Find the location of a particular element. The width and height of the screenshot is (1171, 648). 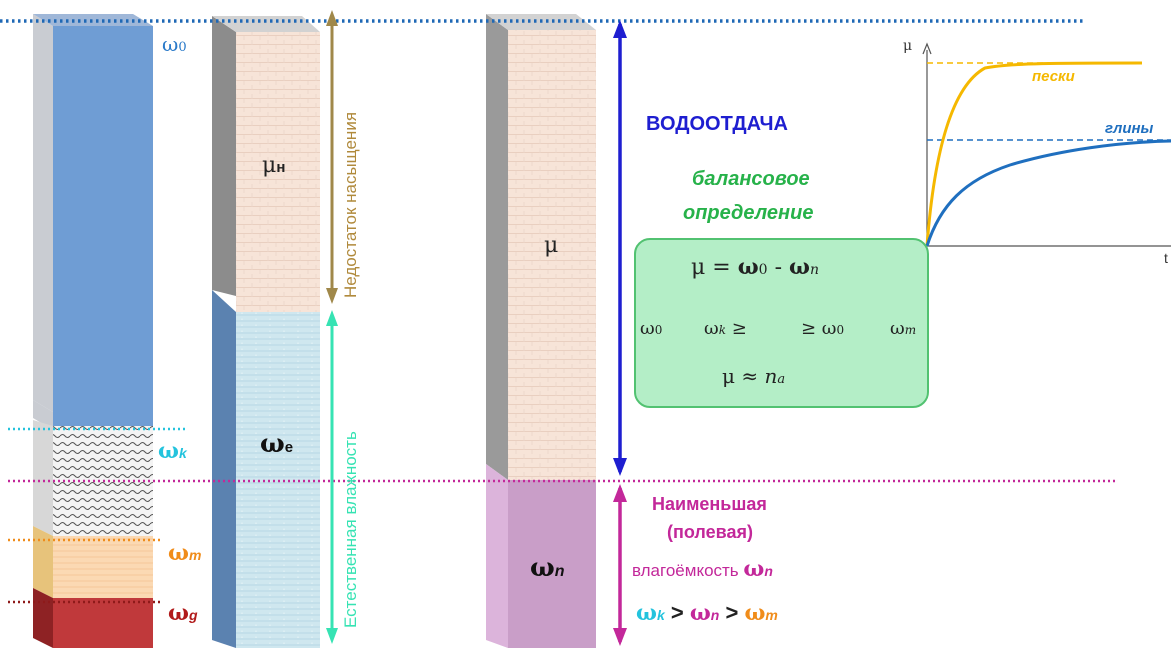

mu-n-label: μн is located at coordinates (274, 165).